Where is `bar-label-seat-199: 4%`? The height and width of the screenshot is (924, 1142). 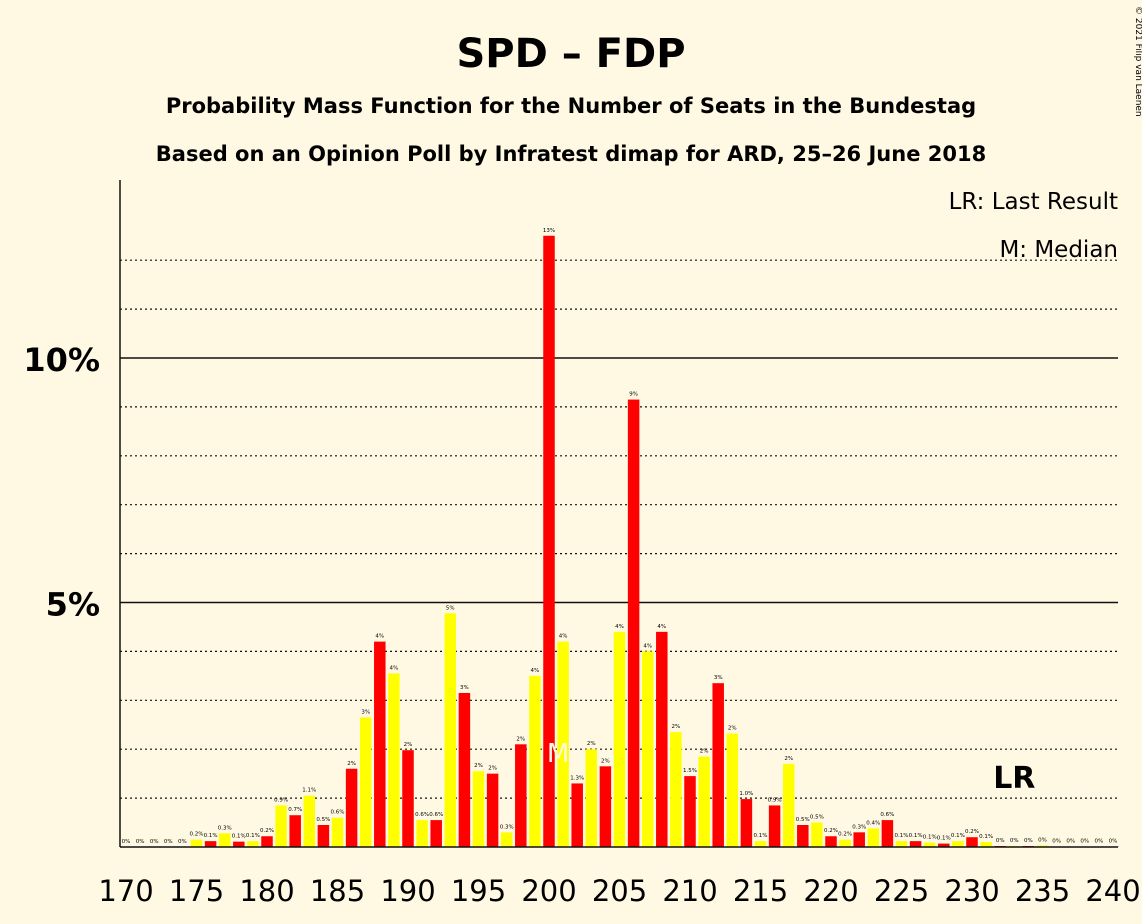
bar-label-seat-199: 4% is located at coordinates (535, 671).